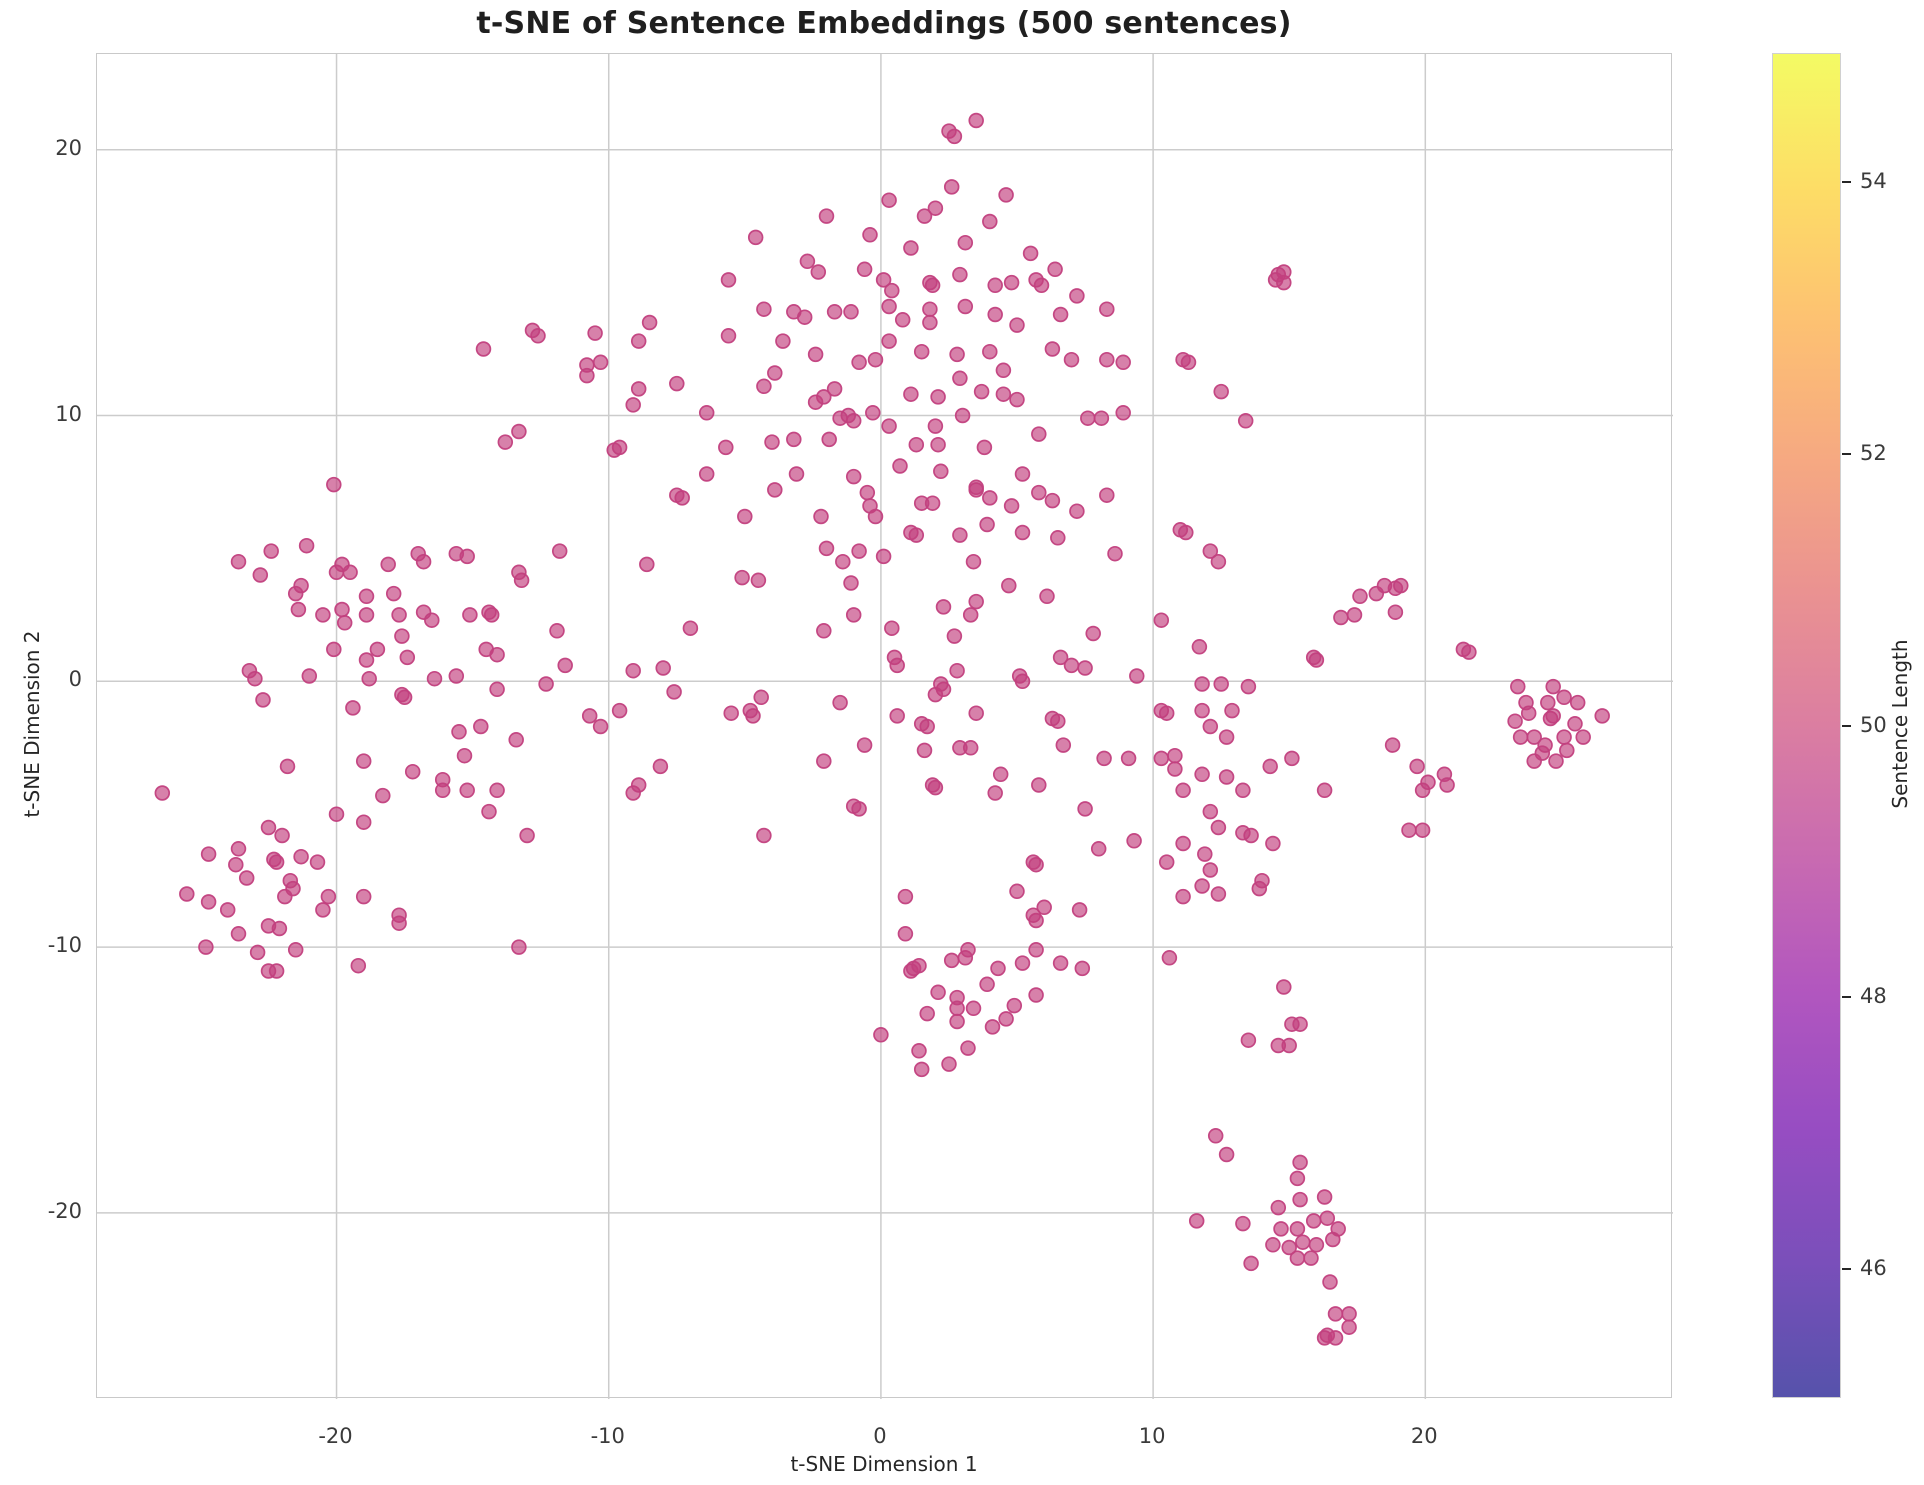 This screenshot has width=1924, height=1485. Describe the element at coordinates (335, 1436) in the screenshot. I see `x-tick-label: -20` at that location.